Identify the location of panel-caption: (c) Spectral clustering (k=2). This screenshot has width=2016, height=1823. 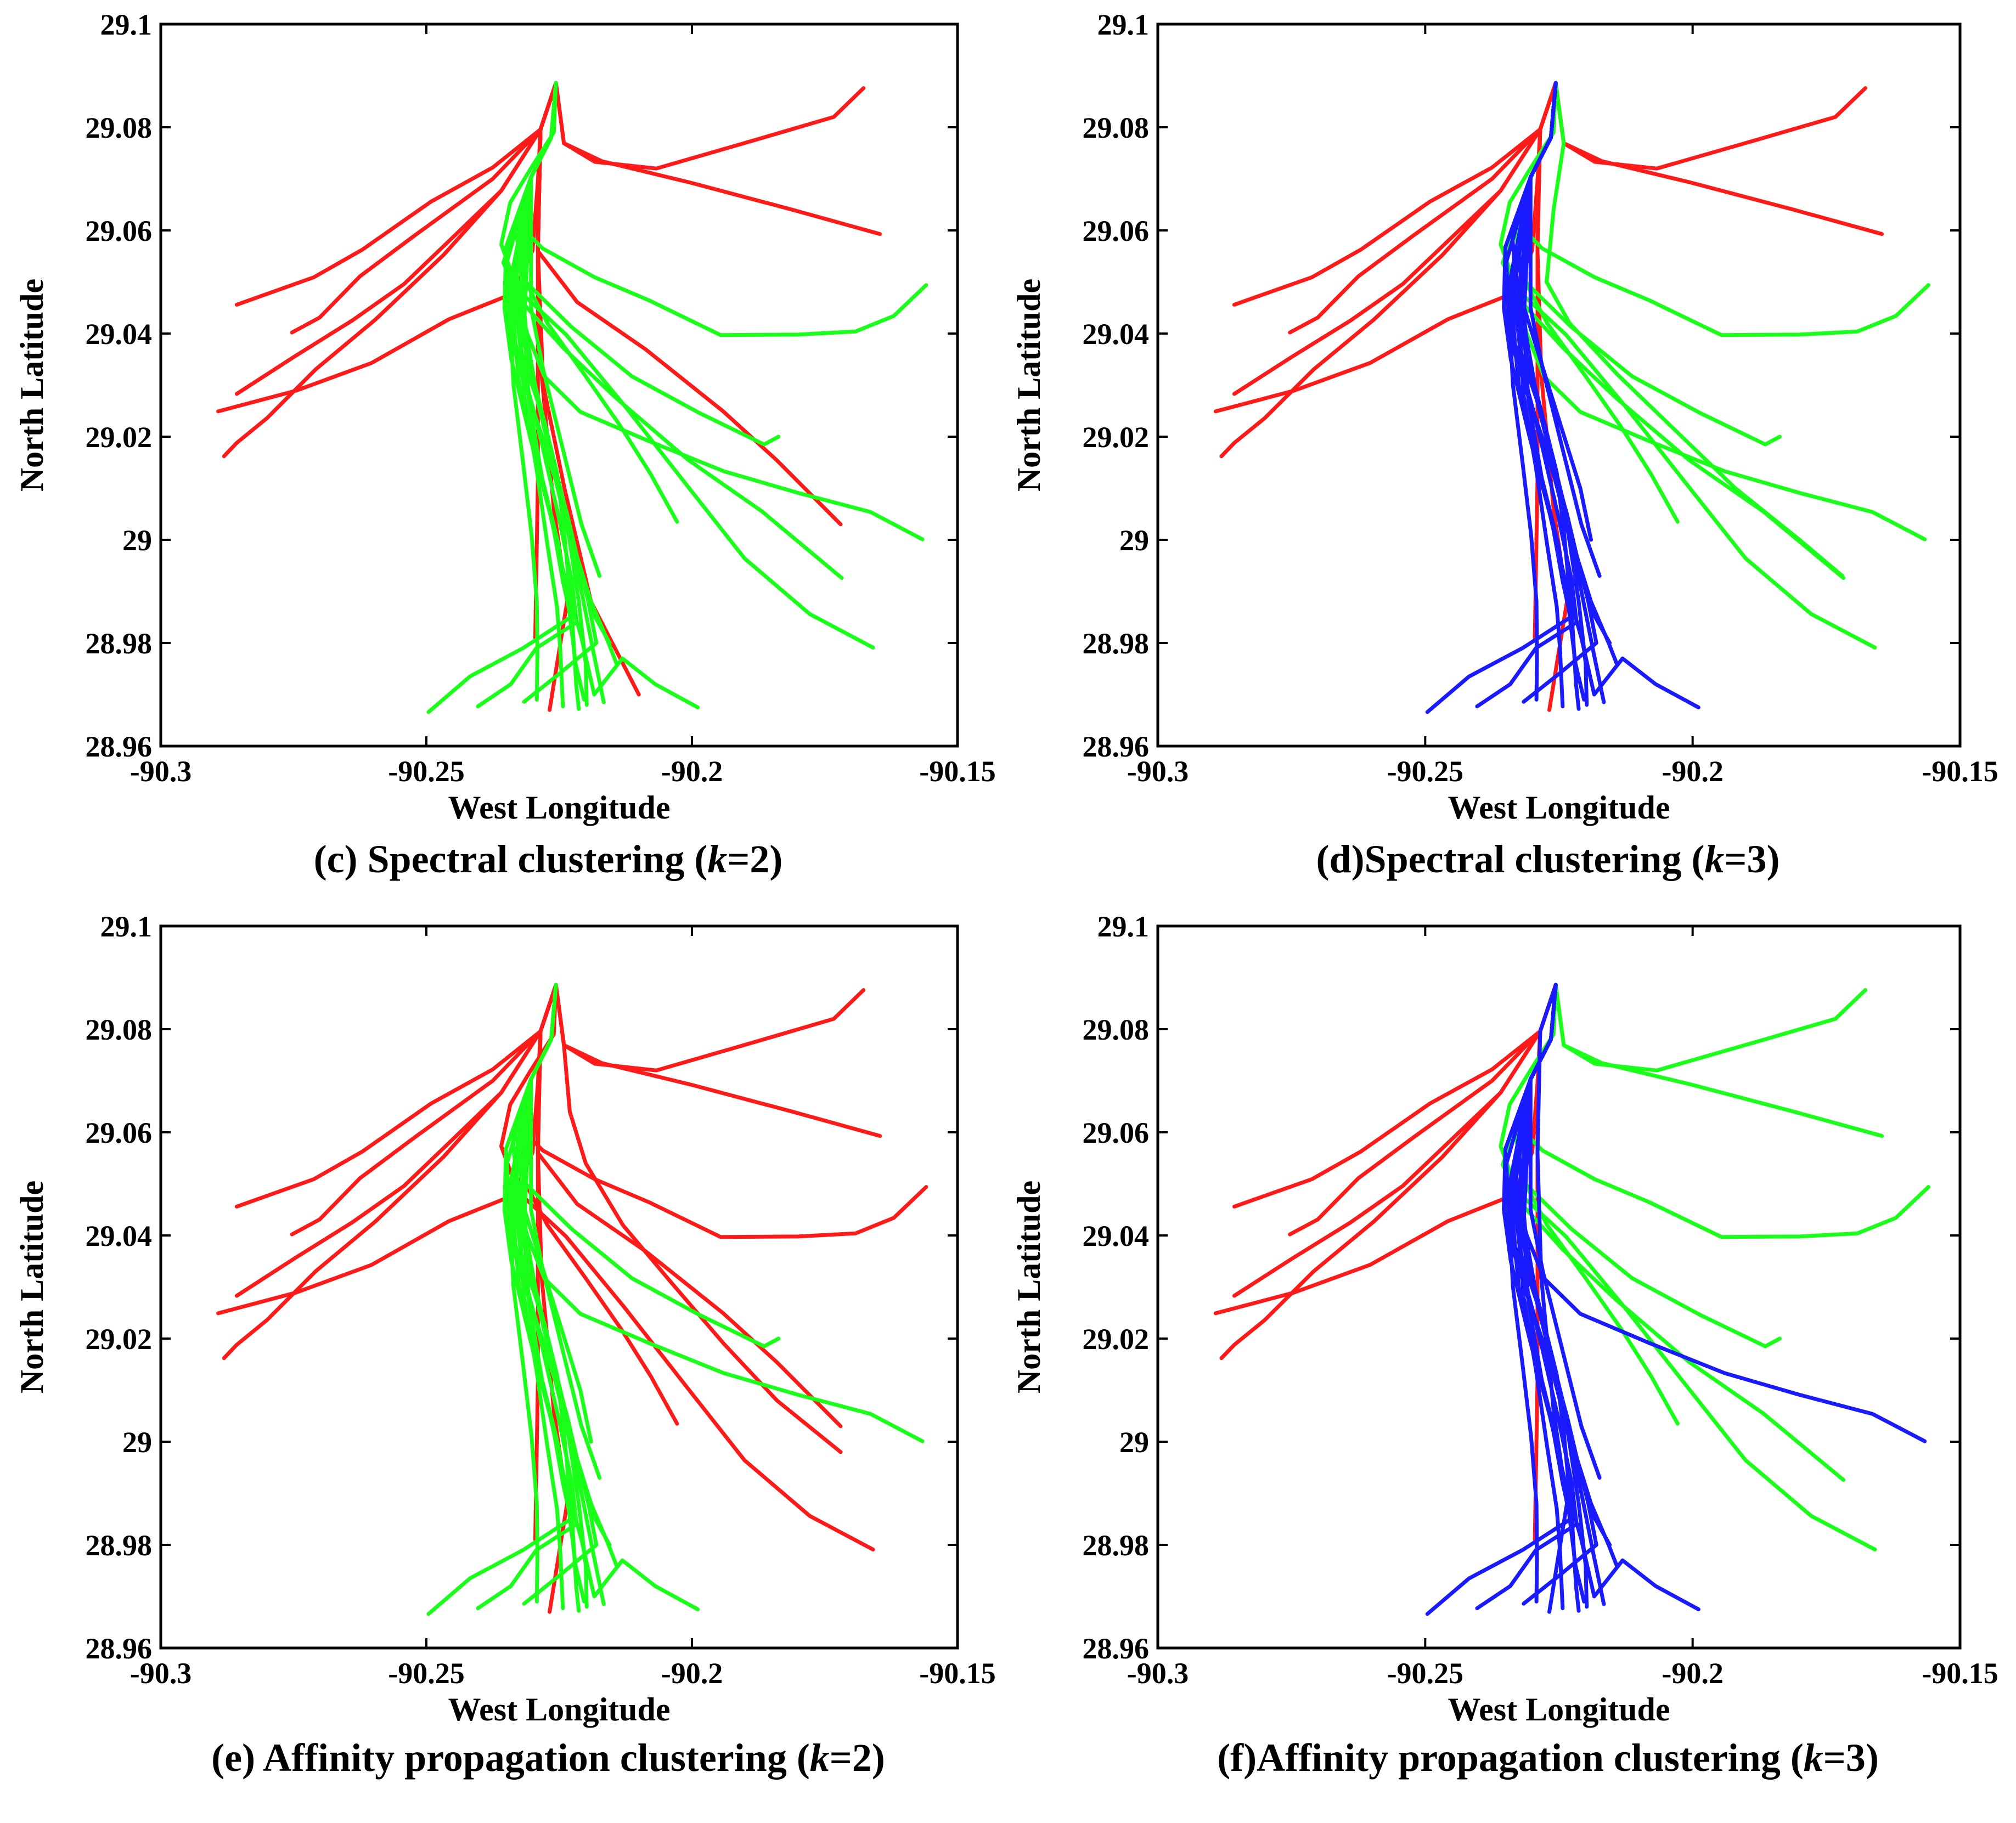
(548, 859).